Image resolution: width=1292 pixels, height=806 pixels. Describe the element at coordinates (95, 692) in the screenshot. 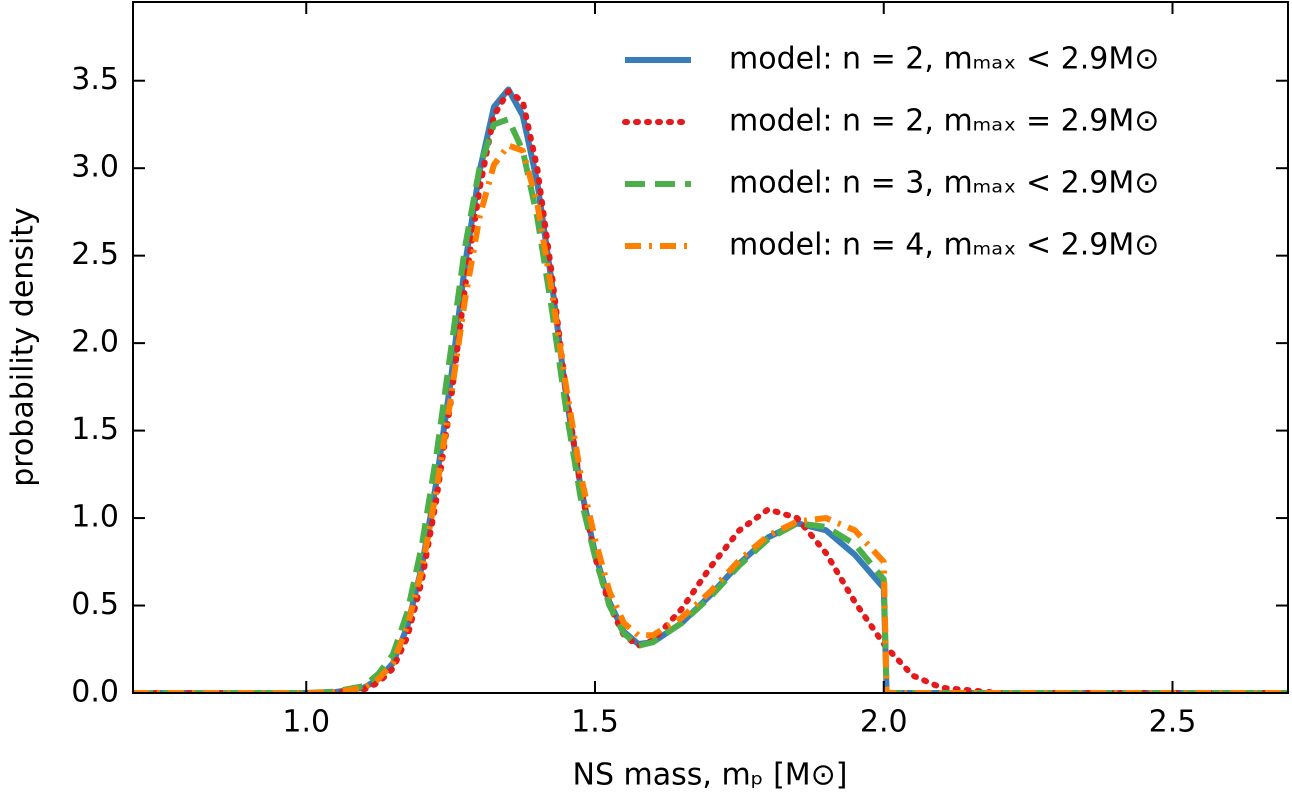

I see `y-tick-label: 0.0` at that location.